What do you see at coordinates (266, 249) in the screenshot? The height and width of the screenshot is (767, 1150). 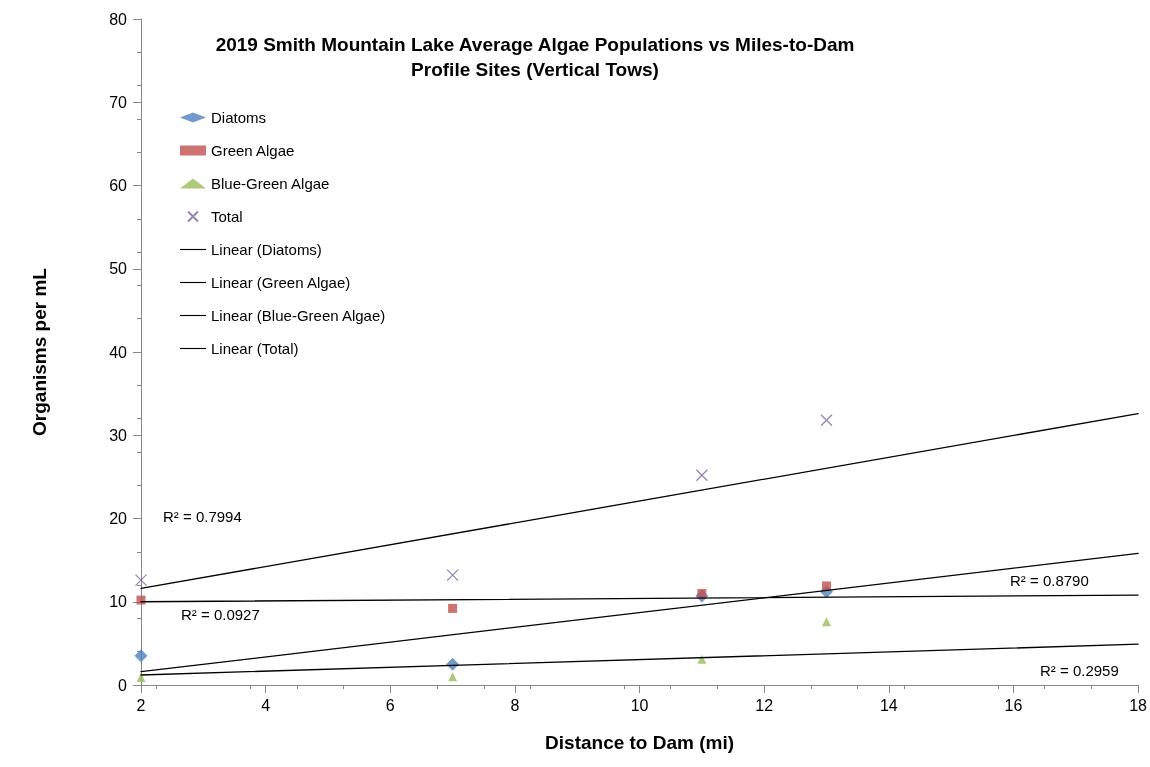 I see `legend-label: Linear (Diatoms)` at bounding box center [266, 249].